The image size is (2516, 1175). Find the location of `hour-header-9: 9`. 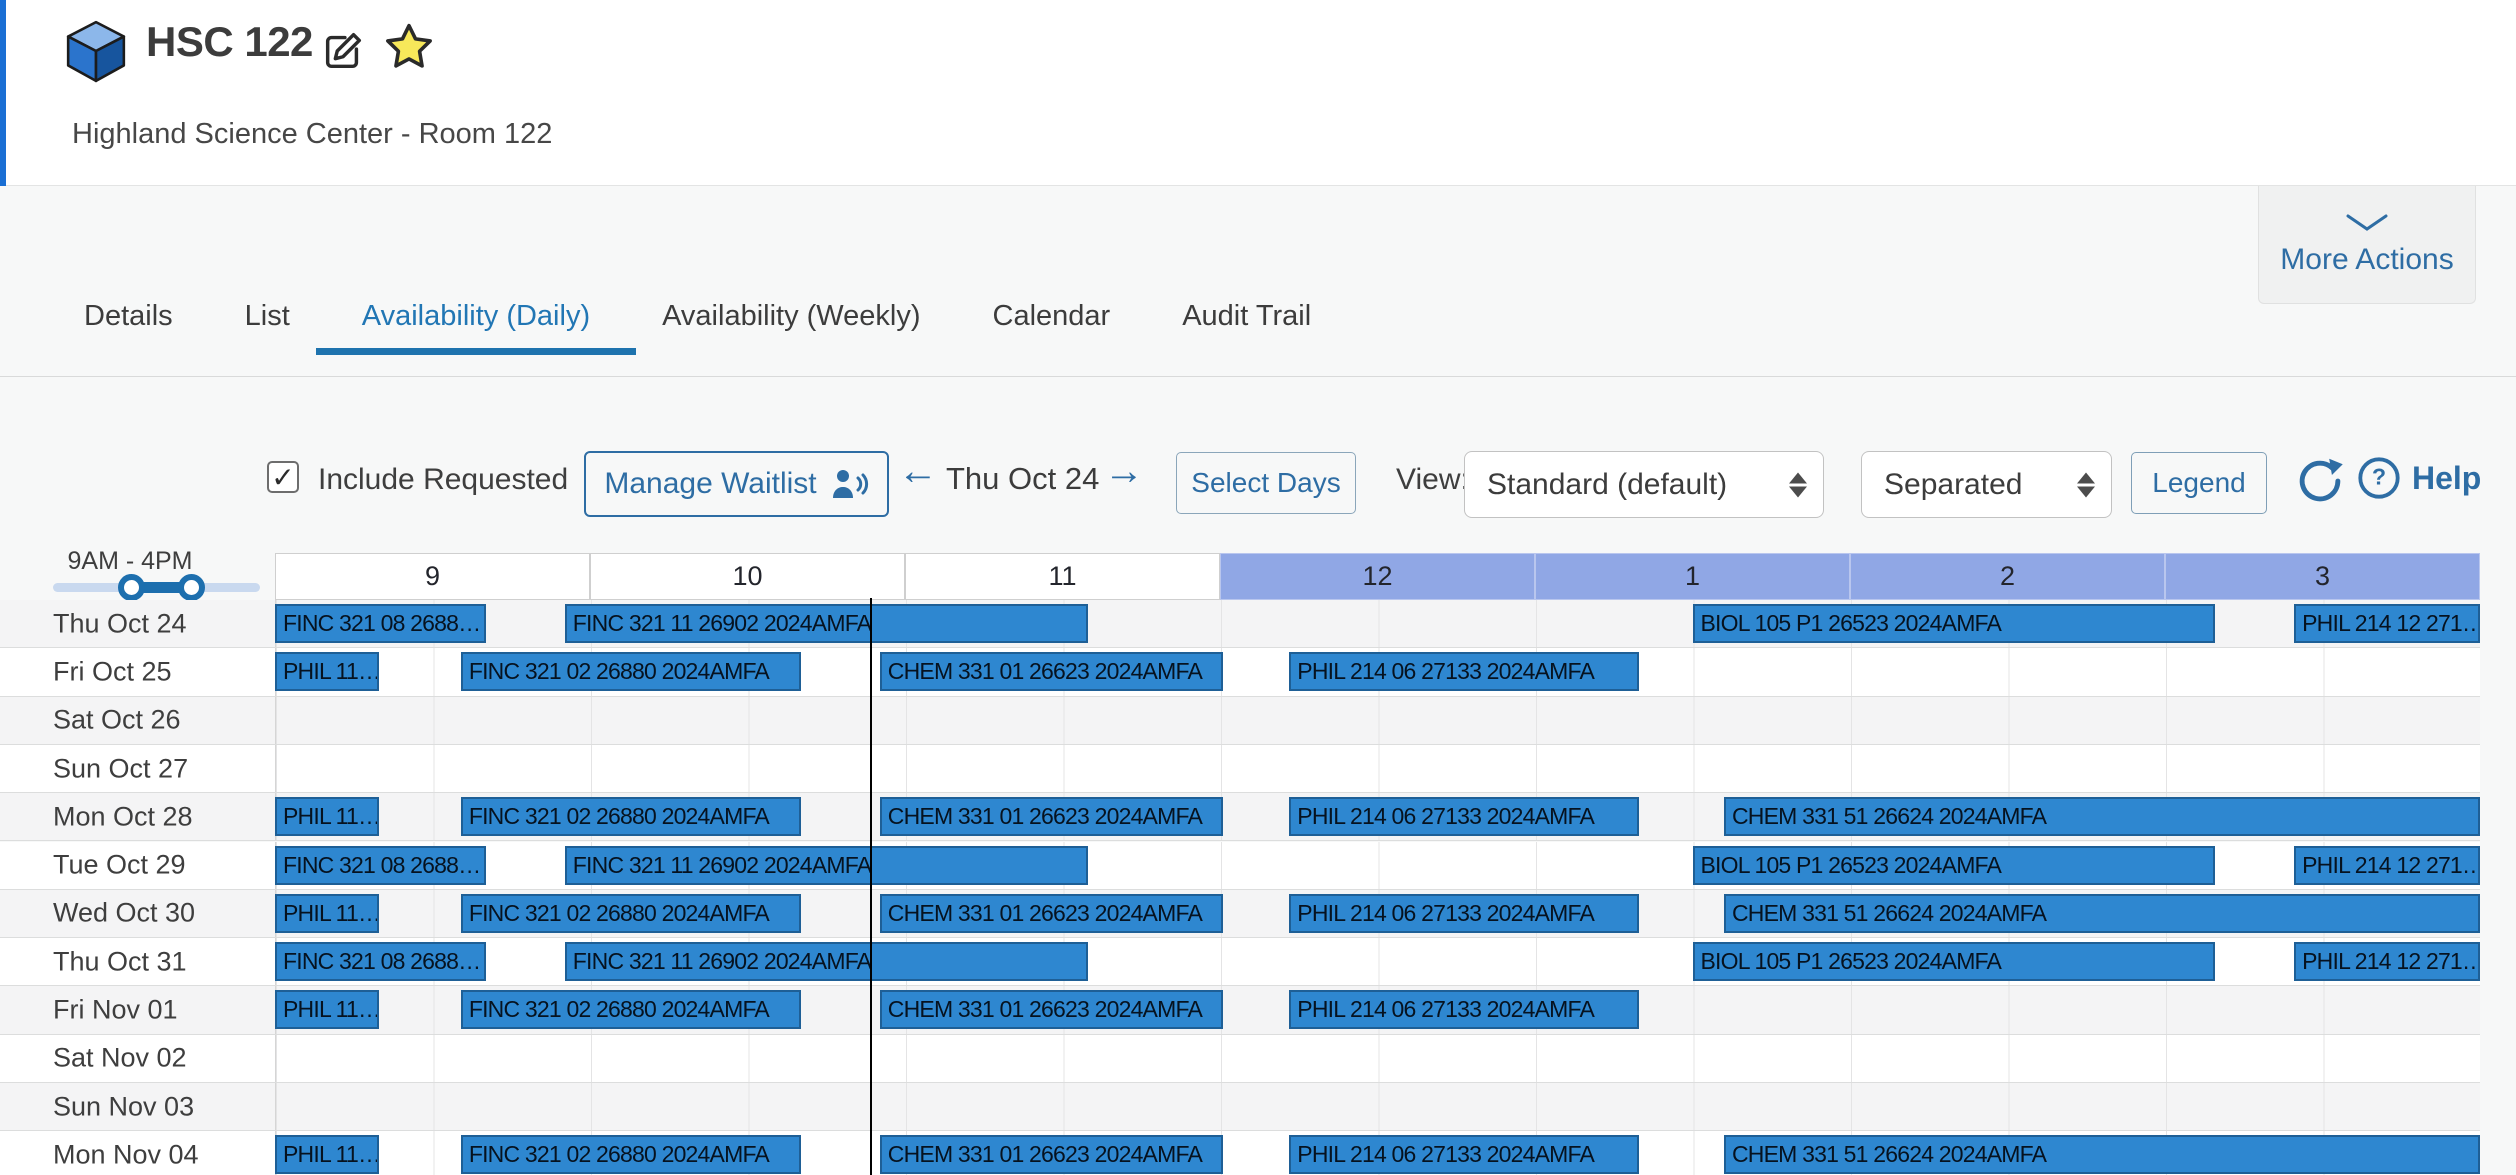

hour-header-9: 9 is located at coordinates (432, 576).